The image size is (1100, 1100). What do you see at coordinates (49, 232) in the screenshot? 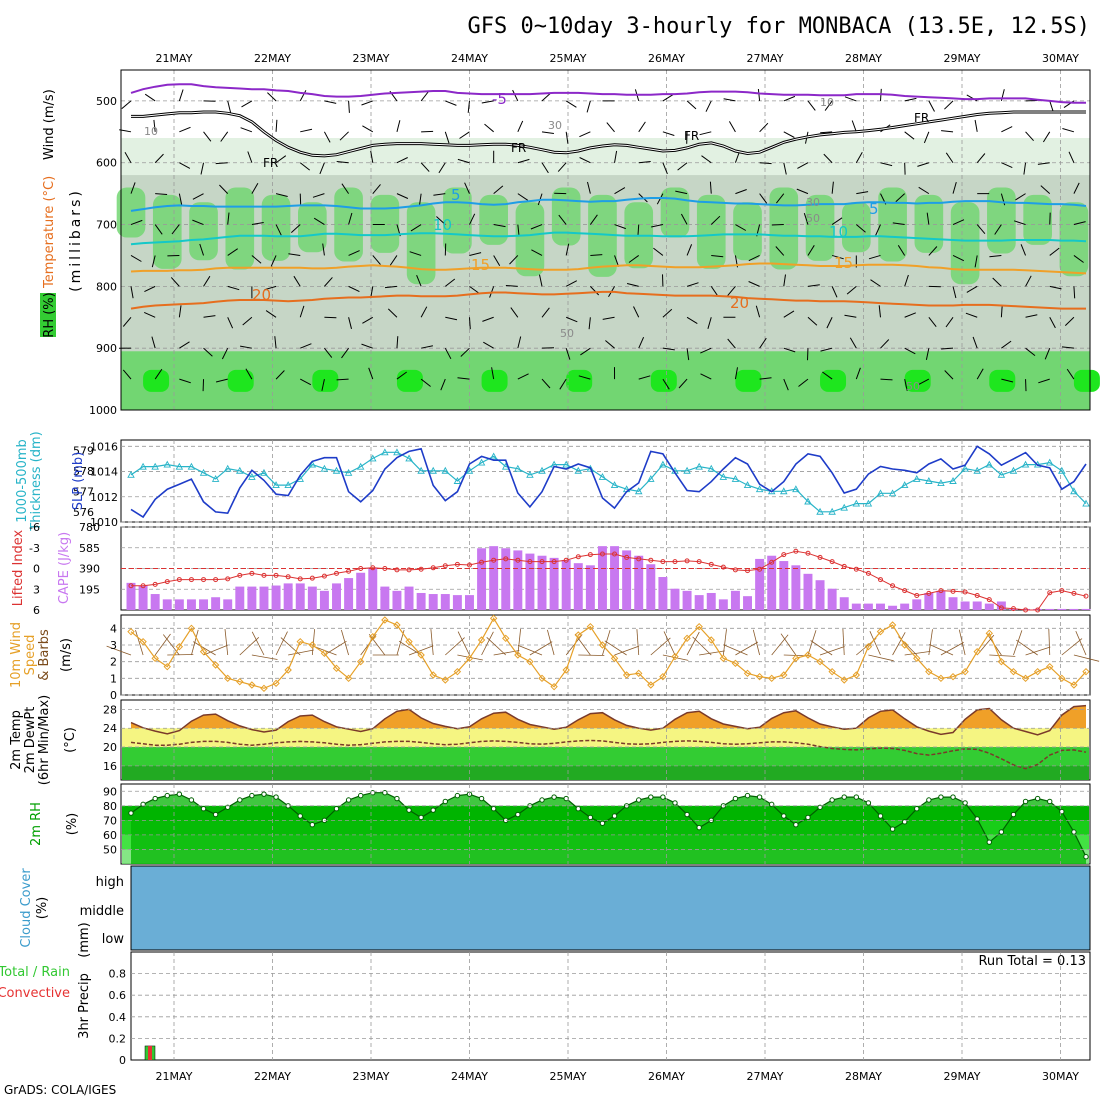
I see `temperature-label-text: Temperature (°C)` at bounding box center [49, 232].